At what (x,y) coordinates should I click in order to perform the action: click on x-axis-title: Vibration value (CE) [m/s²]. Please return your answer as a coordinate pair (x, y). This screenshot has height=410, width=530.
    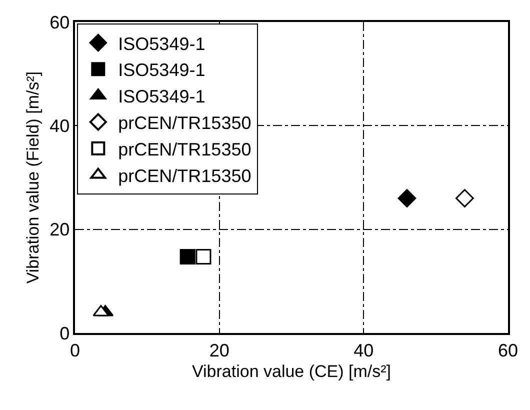
    Looking at the image, I should click on (292, 372).